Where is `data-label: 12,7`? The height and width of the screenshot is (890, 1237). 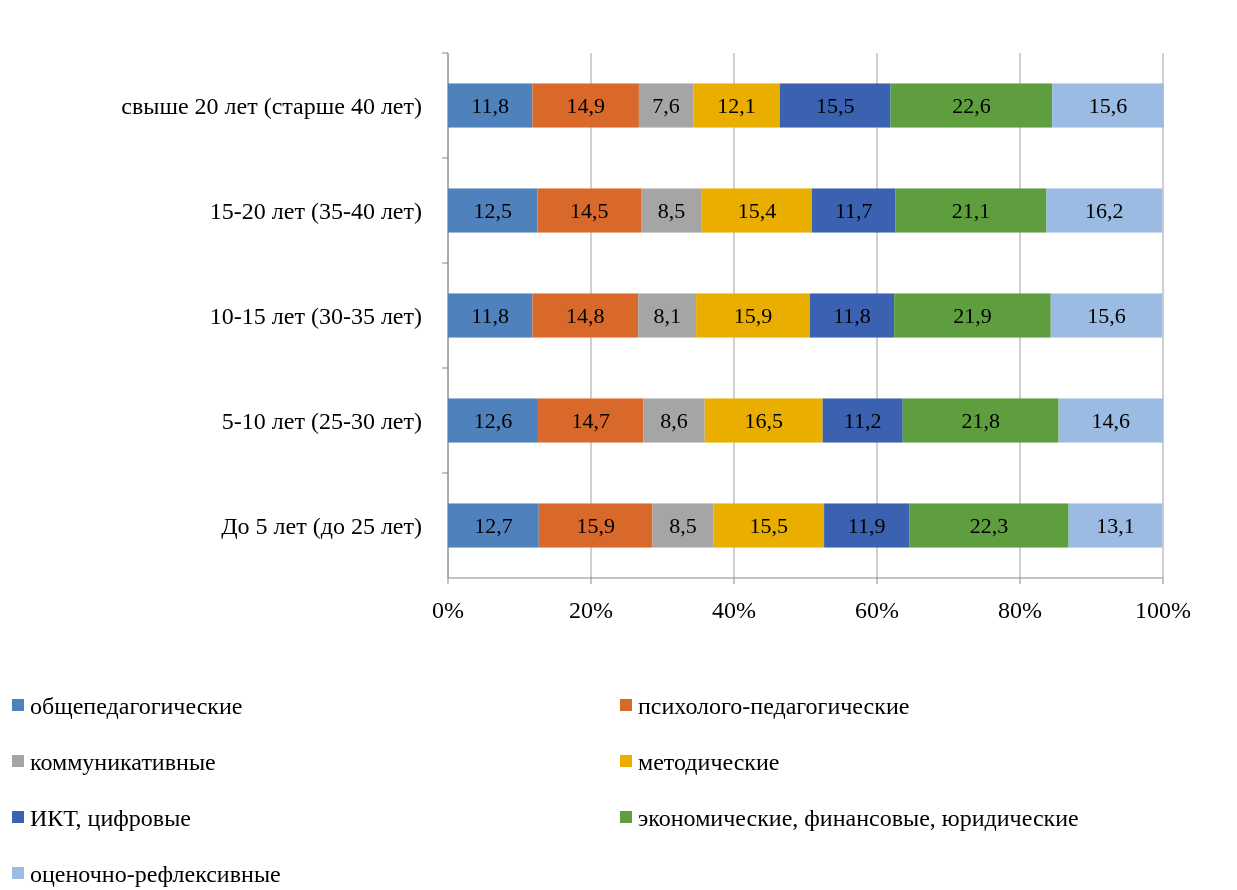 data-label: 12,7 is located at coordinates (493, 526).